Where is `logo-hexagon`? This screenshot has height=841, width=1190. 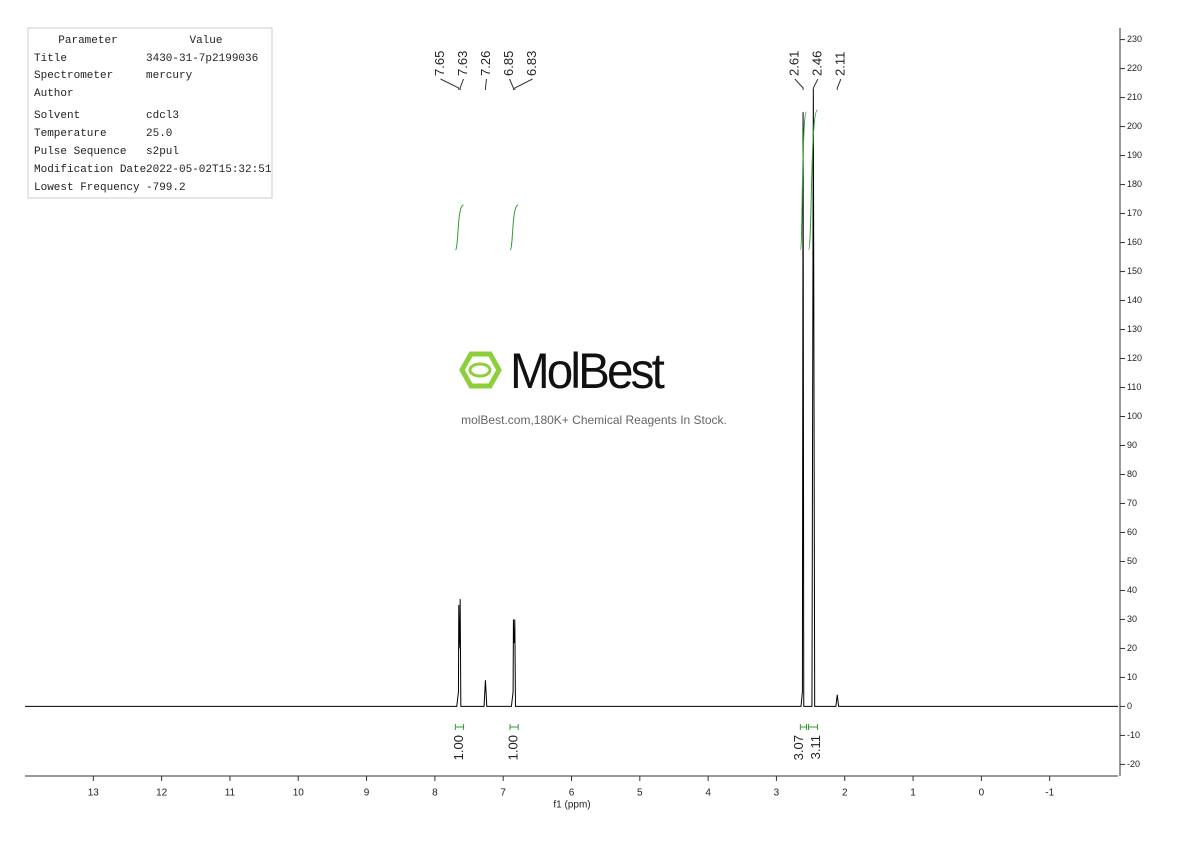
logo-hexagon is located at coordinates (480, 370).